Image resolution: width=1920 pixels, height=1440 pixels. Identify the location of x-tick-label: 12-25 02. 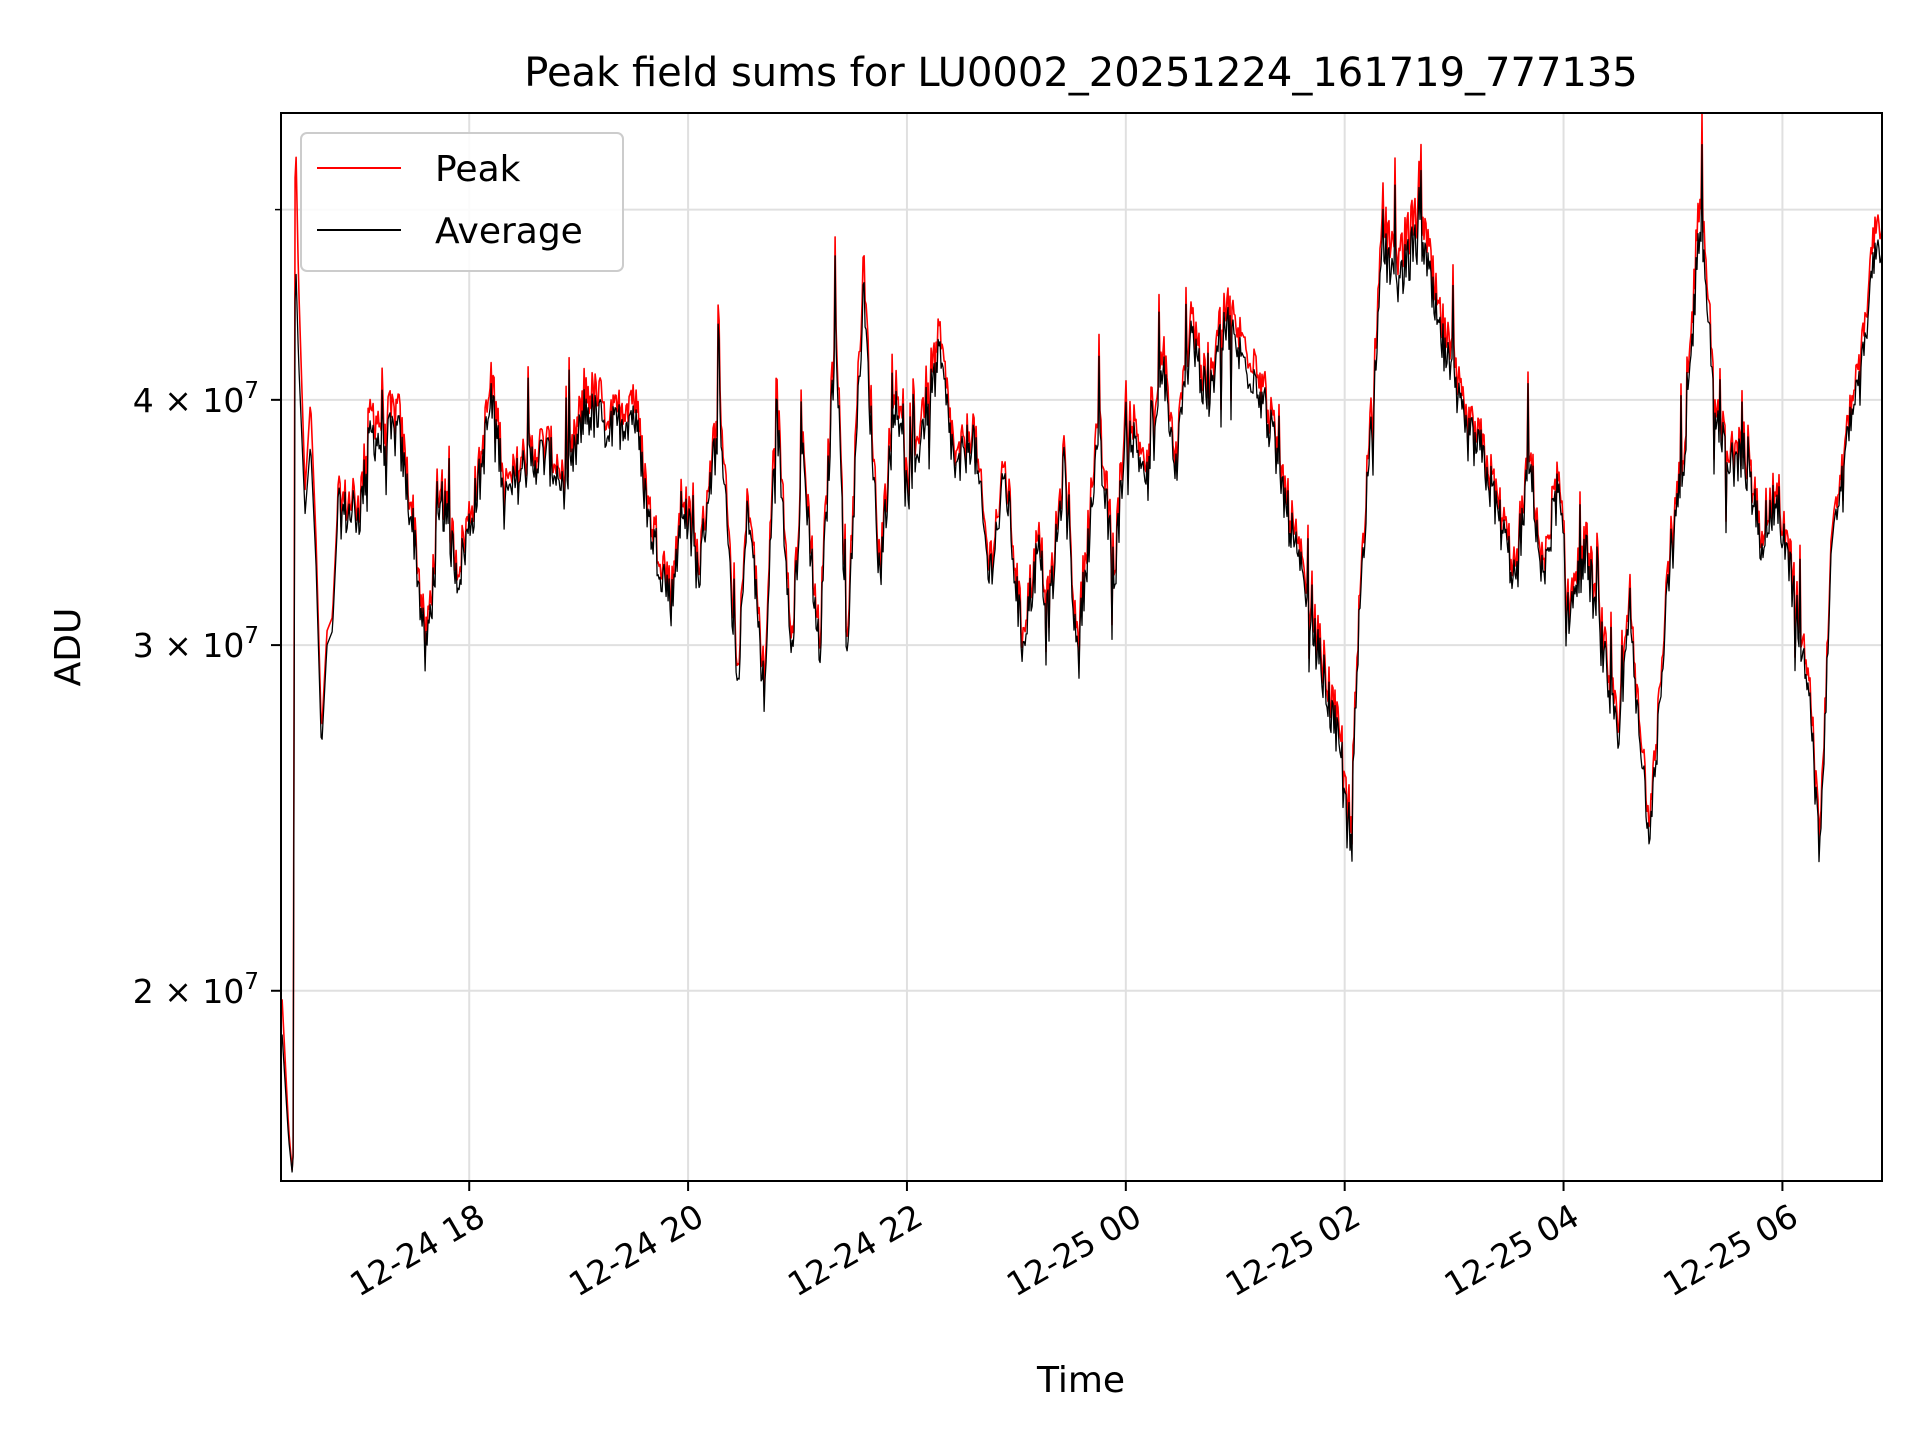
(1293, 1250).